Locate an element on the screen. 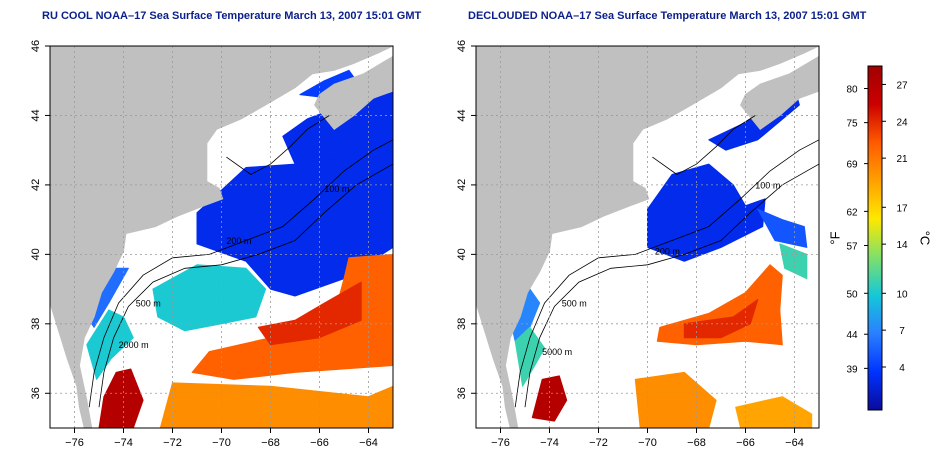 Image resolution: width=950 pixels, height=475 pixels. colorbar-label-fahrenheit: °F is located at coordinates (834, 237).